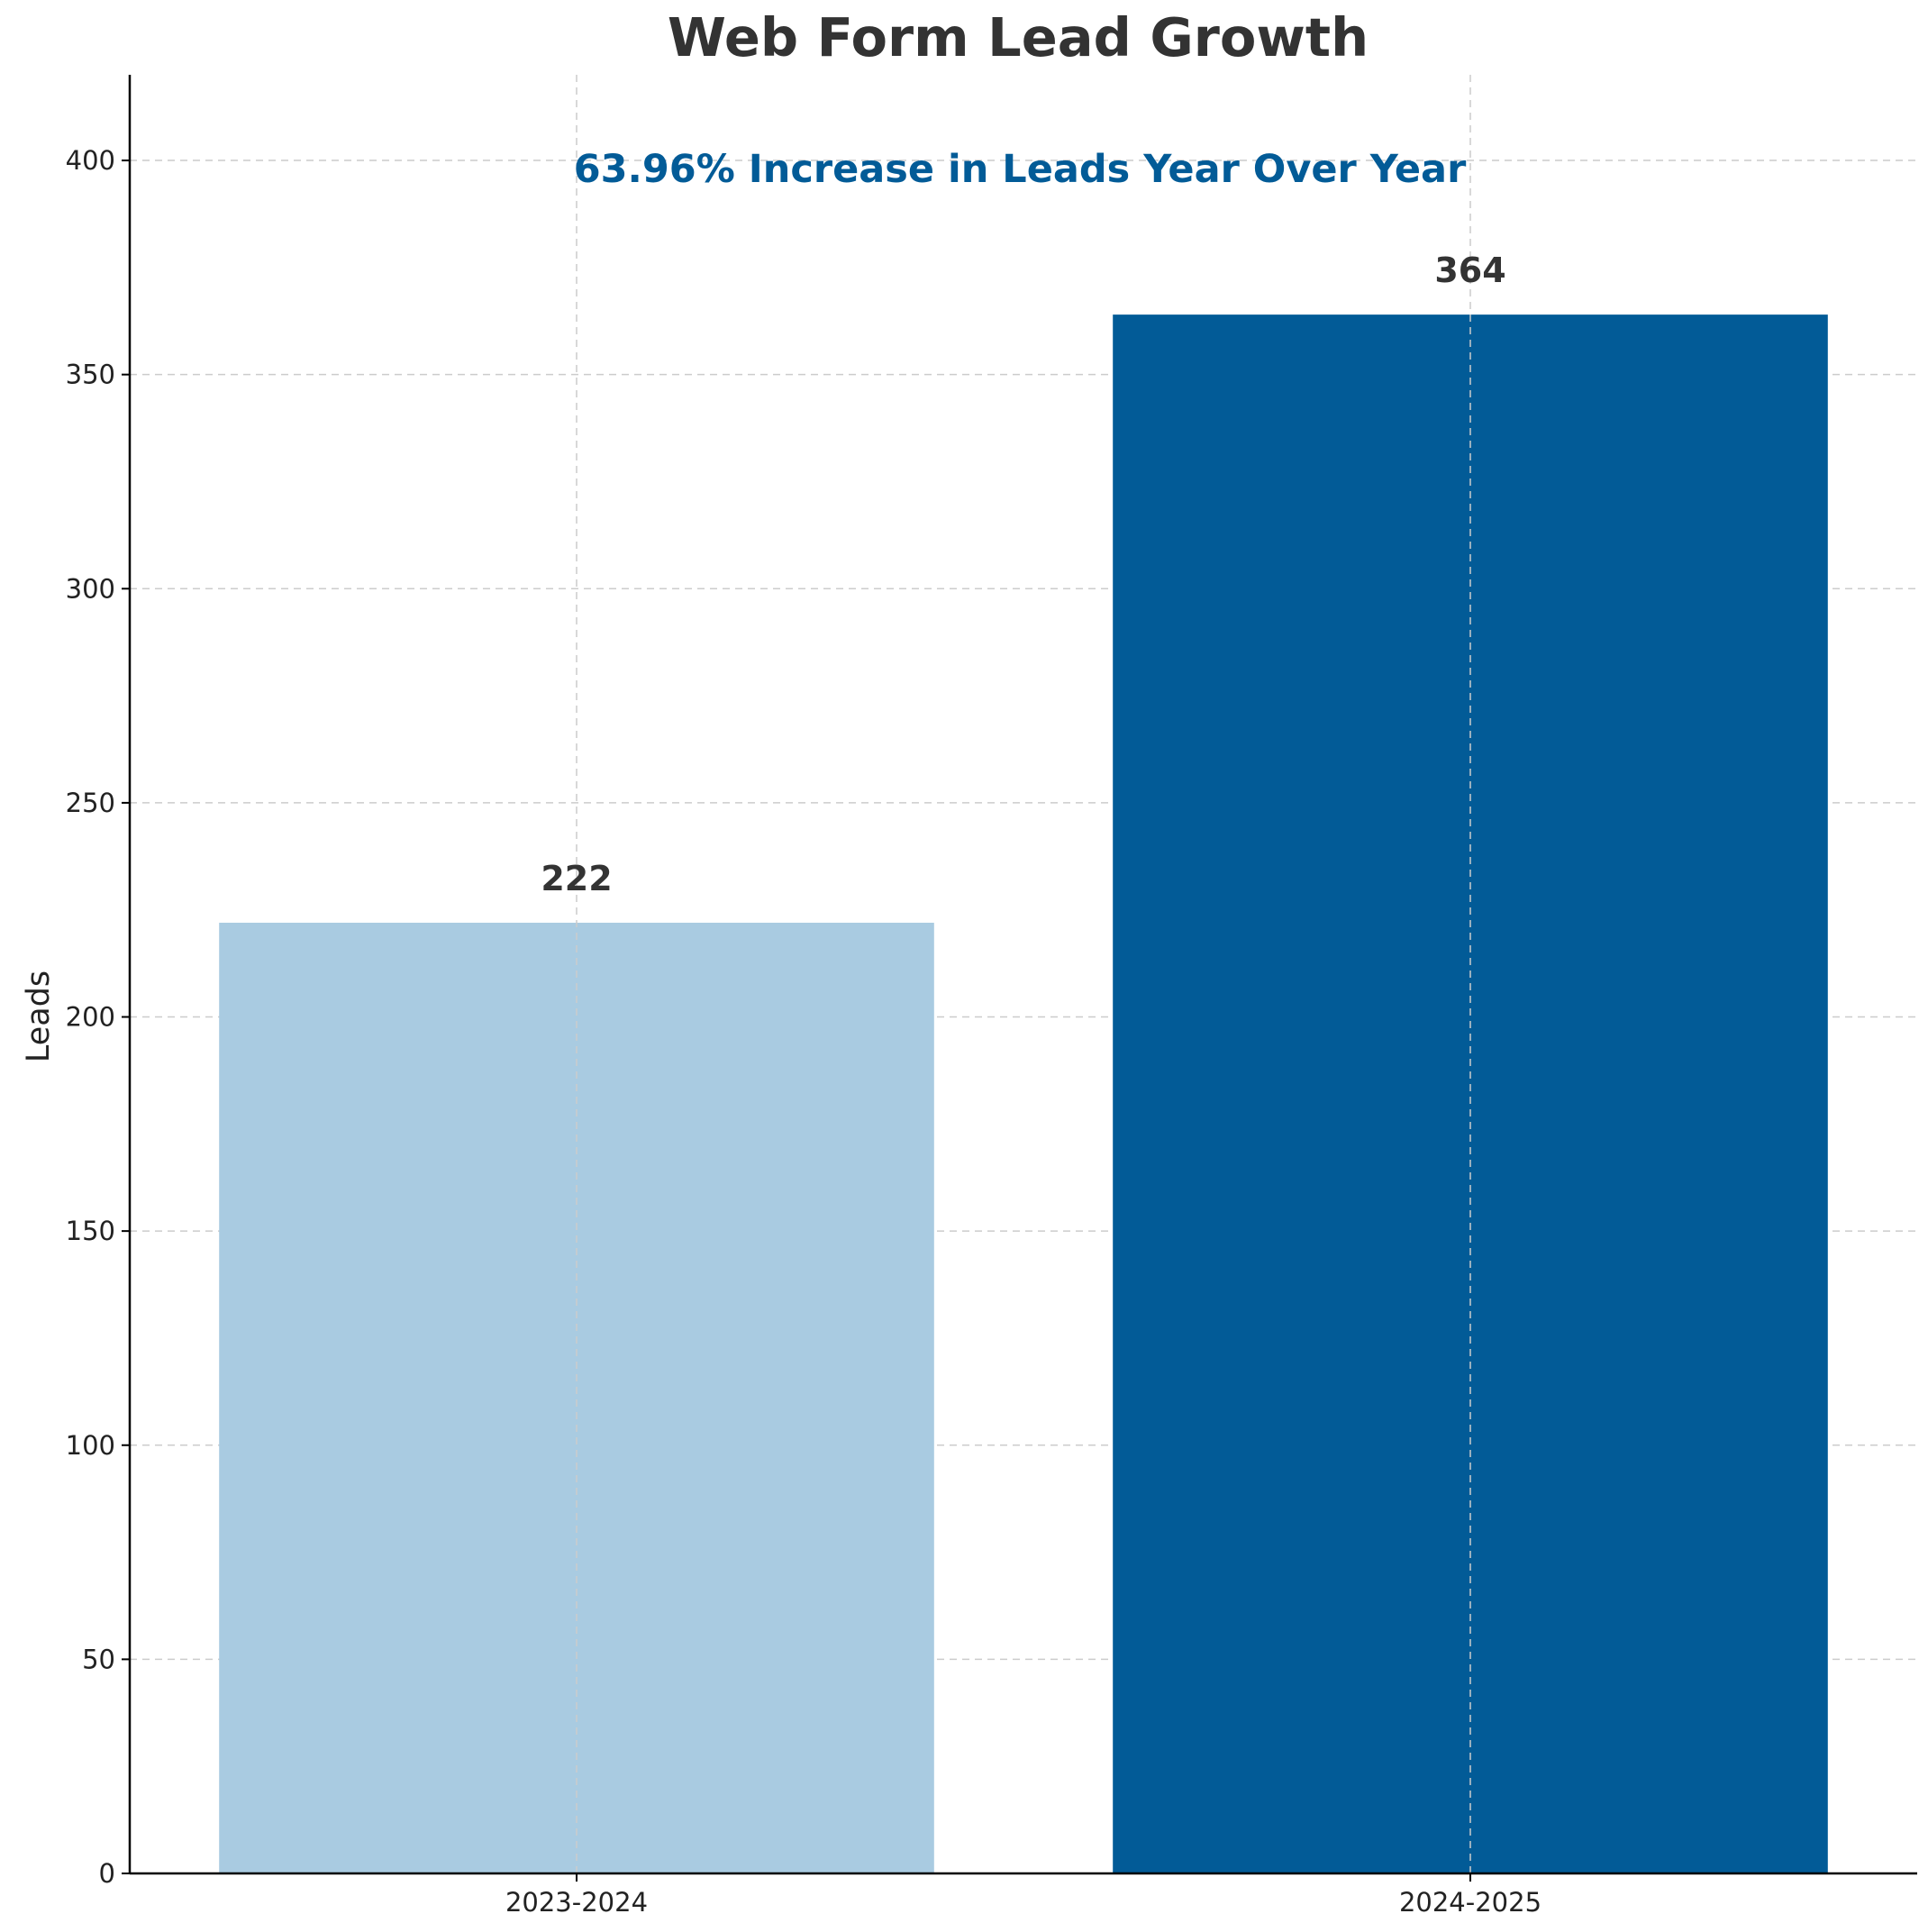 The height and width of the screenshot is (1932, 1928). I want to click on growth-annotation: 63.96% Increase in Leads Year Over Year, so click(1021, 169).